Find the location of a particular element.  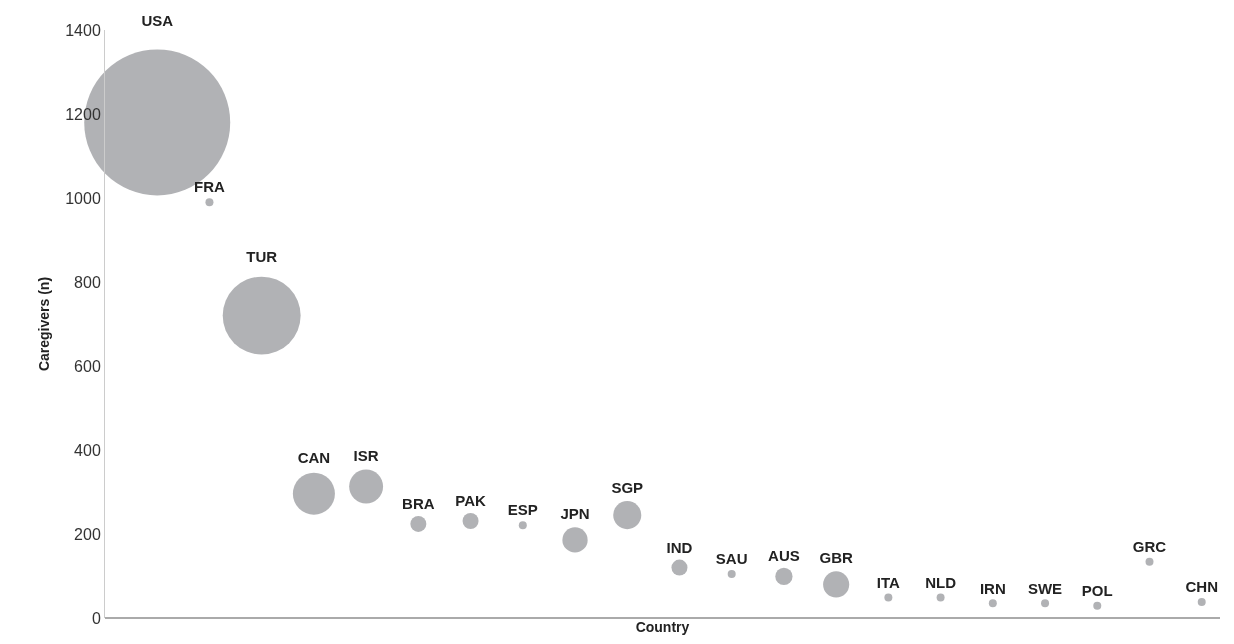

x-axis-title: Country is located at coordinates (662, 627).